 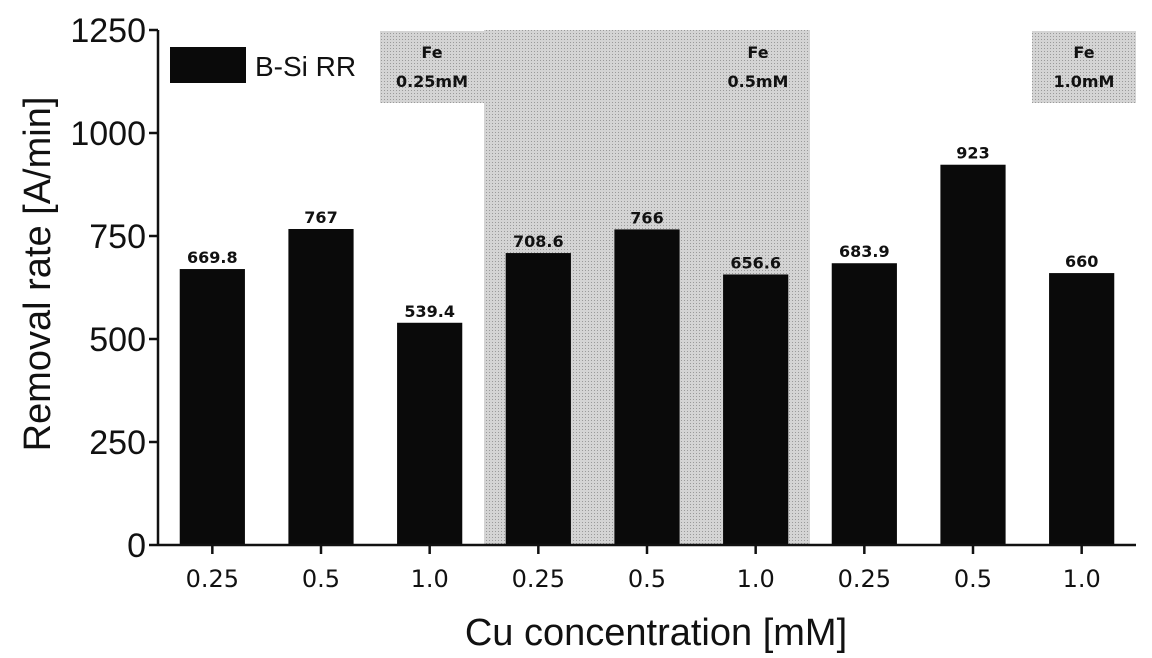 I want to click on x-tick-label-6: 1.0, so click(x=756, y=579).